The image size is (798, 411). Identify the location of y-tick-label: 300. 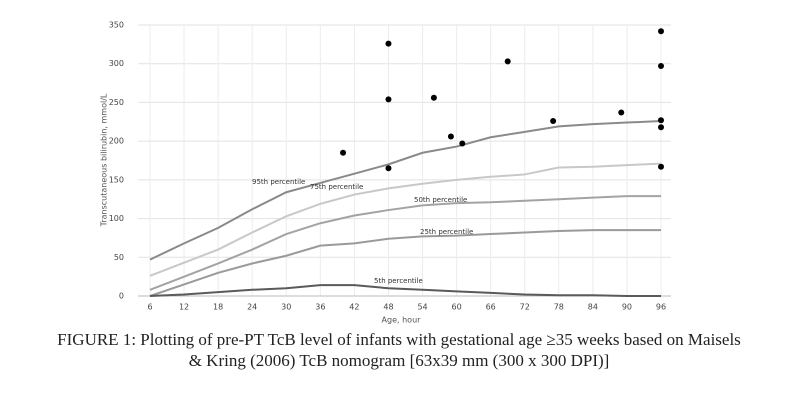
(116, 63).